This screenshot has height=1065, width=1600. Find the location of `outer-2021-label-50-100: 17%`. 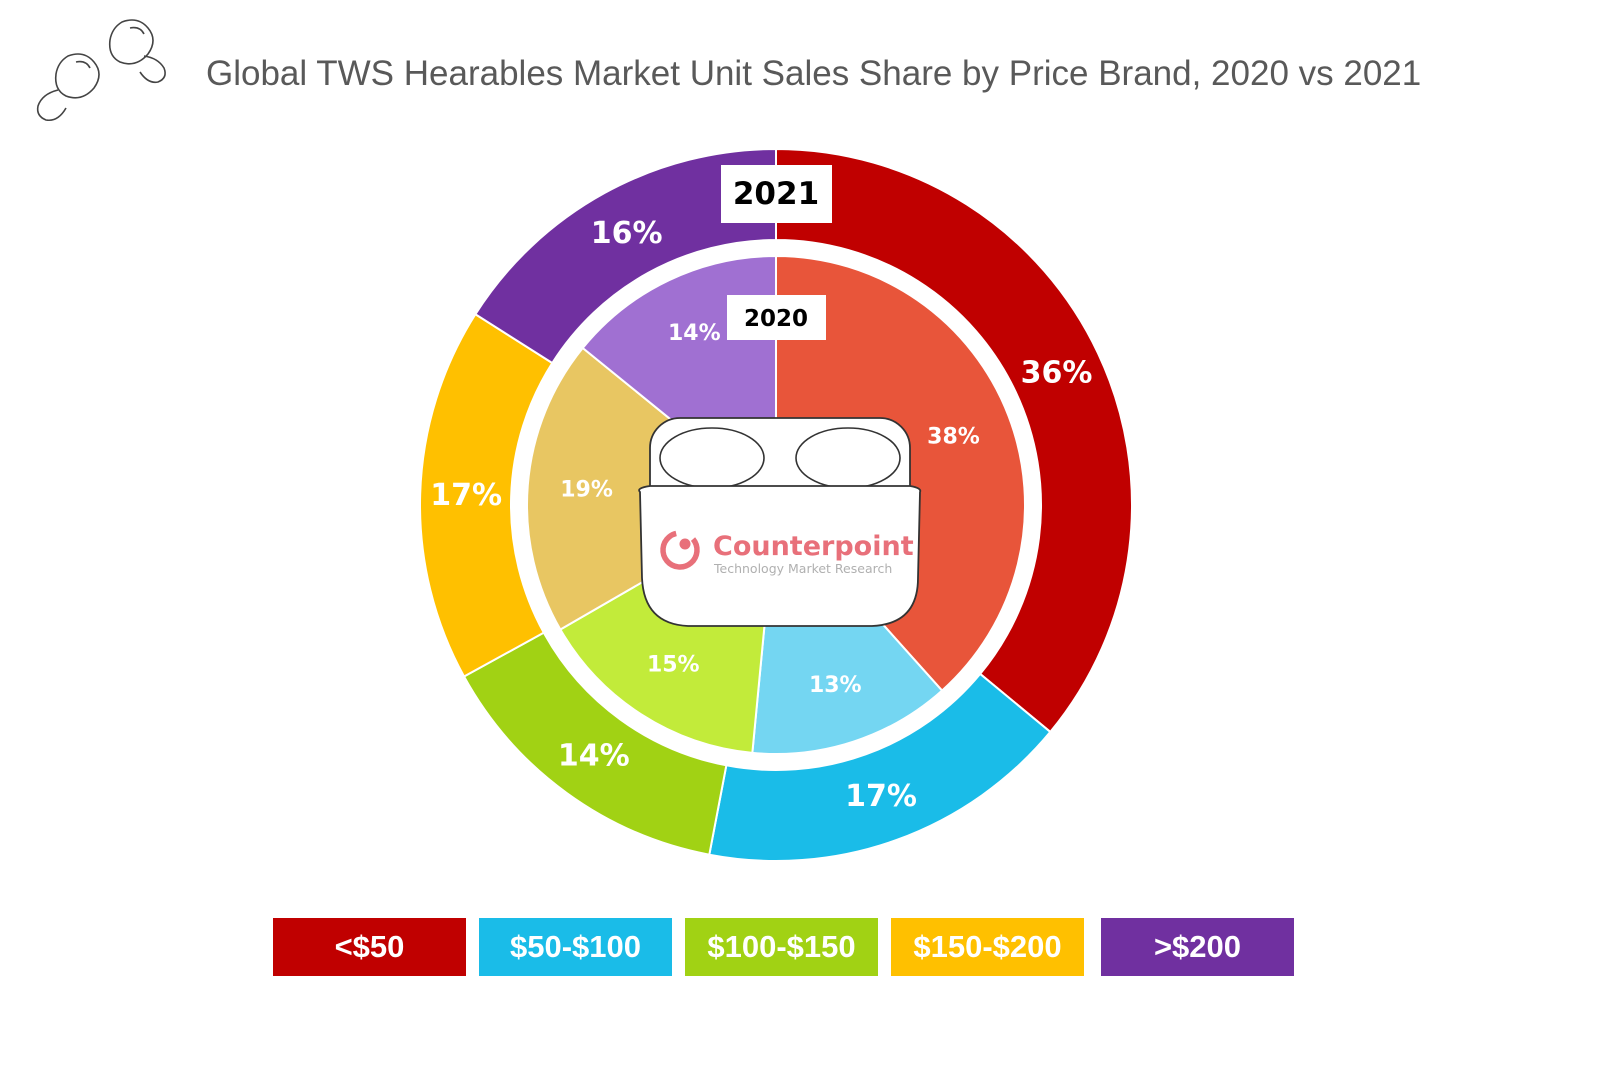

outer-2021-label-50-100: 17% is located at coordinates (881, 796).